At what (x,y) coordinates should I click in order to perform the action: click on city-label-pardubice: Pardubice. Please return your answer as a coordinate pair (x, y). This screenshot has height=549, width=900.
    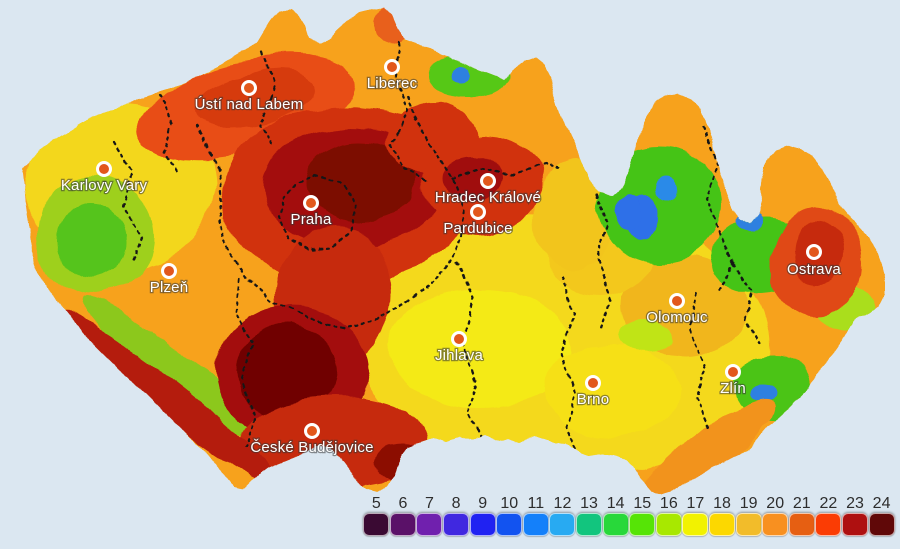
    Looking at the image, I should click on (477, 228).